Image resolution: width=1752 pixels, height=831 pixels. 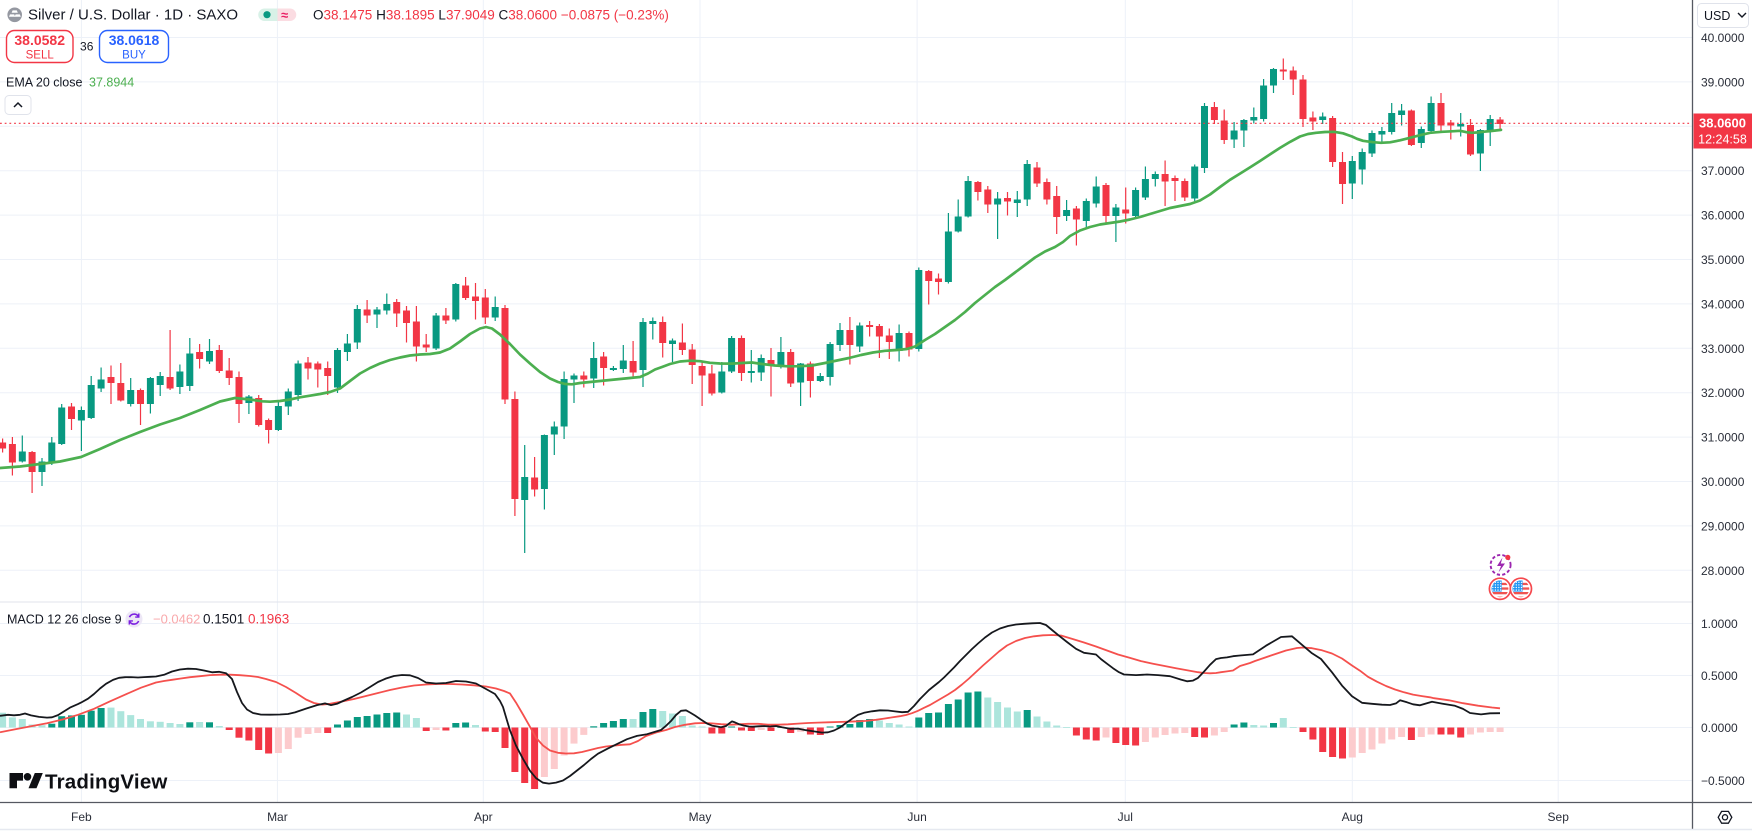 I want to click on svg-text: −0.5000, so click(x=1723, y=781).